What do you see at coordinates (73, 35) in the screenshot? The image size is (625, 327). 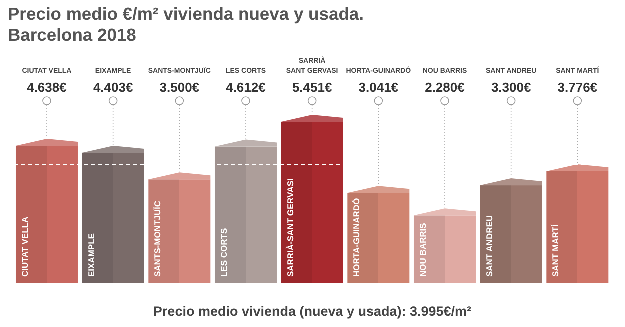 I see `chart-subtitle: Barcelona 2018` at bounding box center [73, 35].